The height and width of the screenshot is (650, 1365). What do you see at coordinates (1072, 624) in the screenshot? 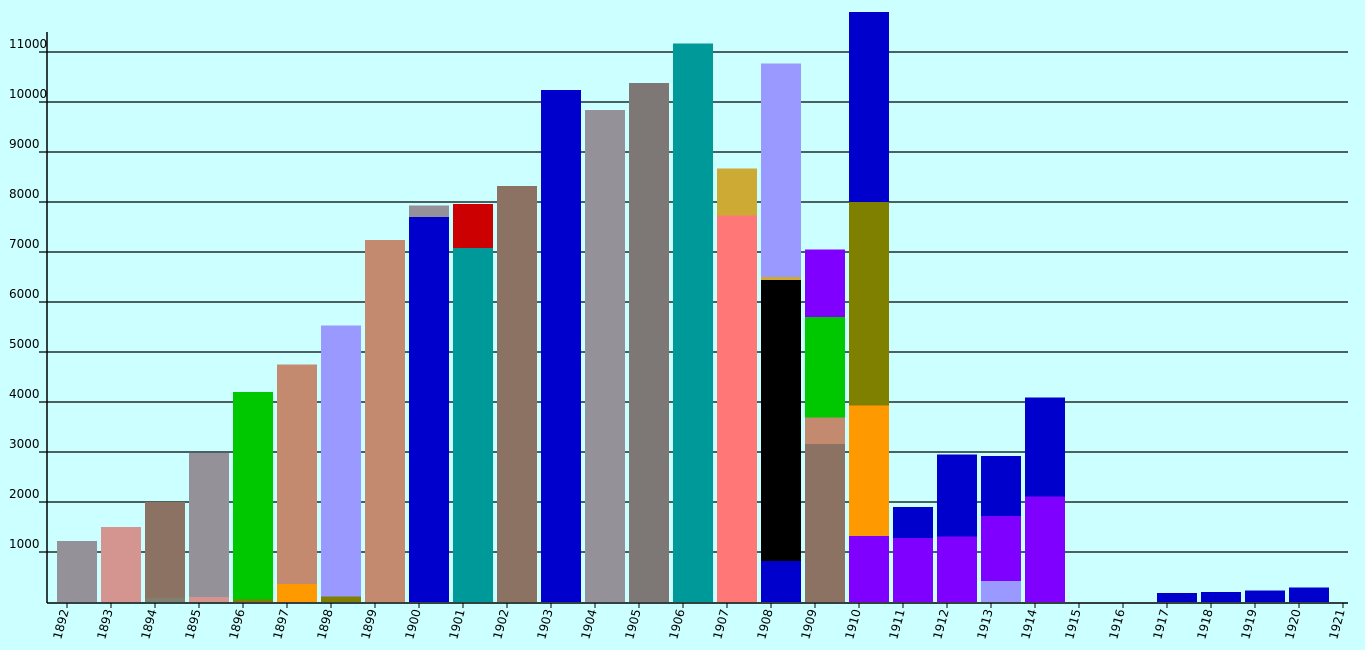
I see `x-tick-label: 1915` at bounding box center [1072, 624].